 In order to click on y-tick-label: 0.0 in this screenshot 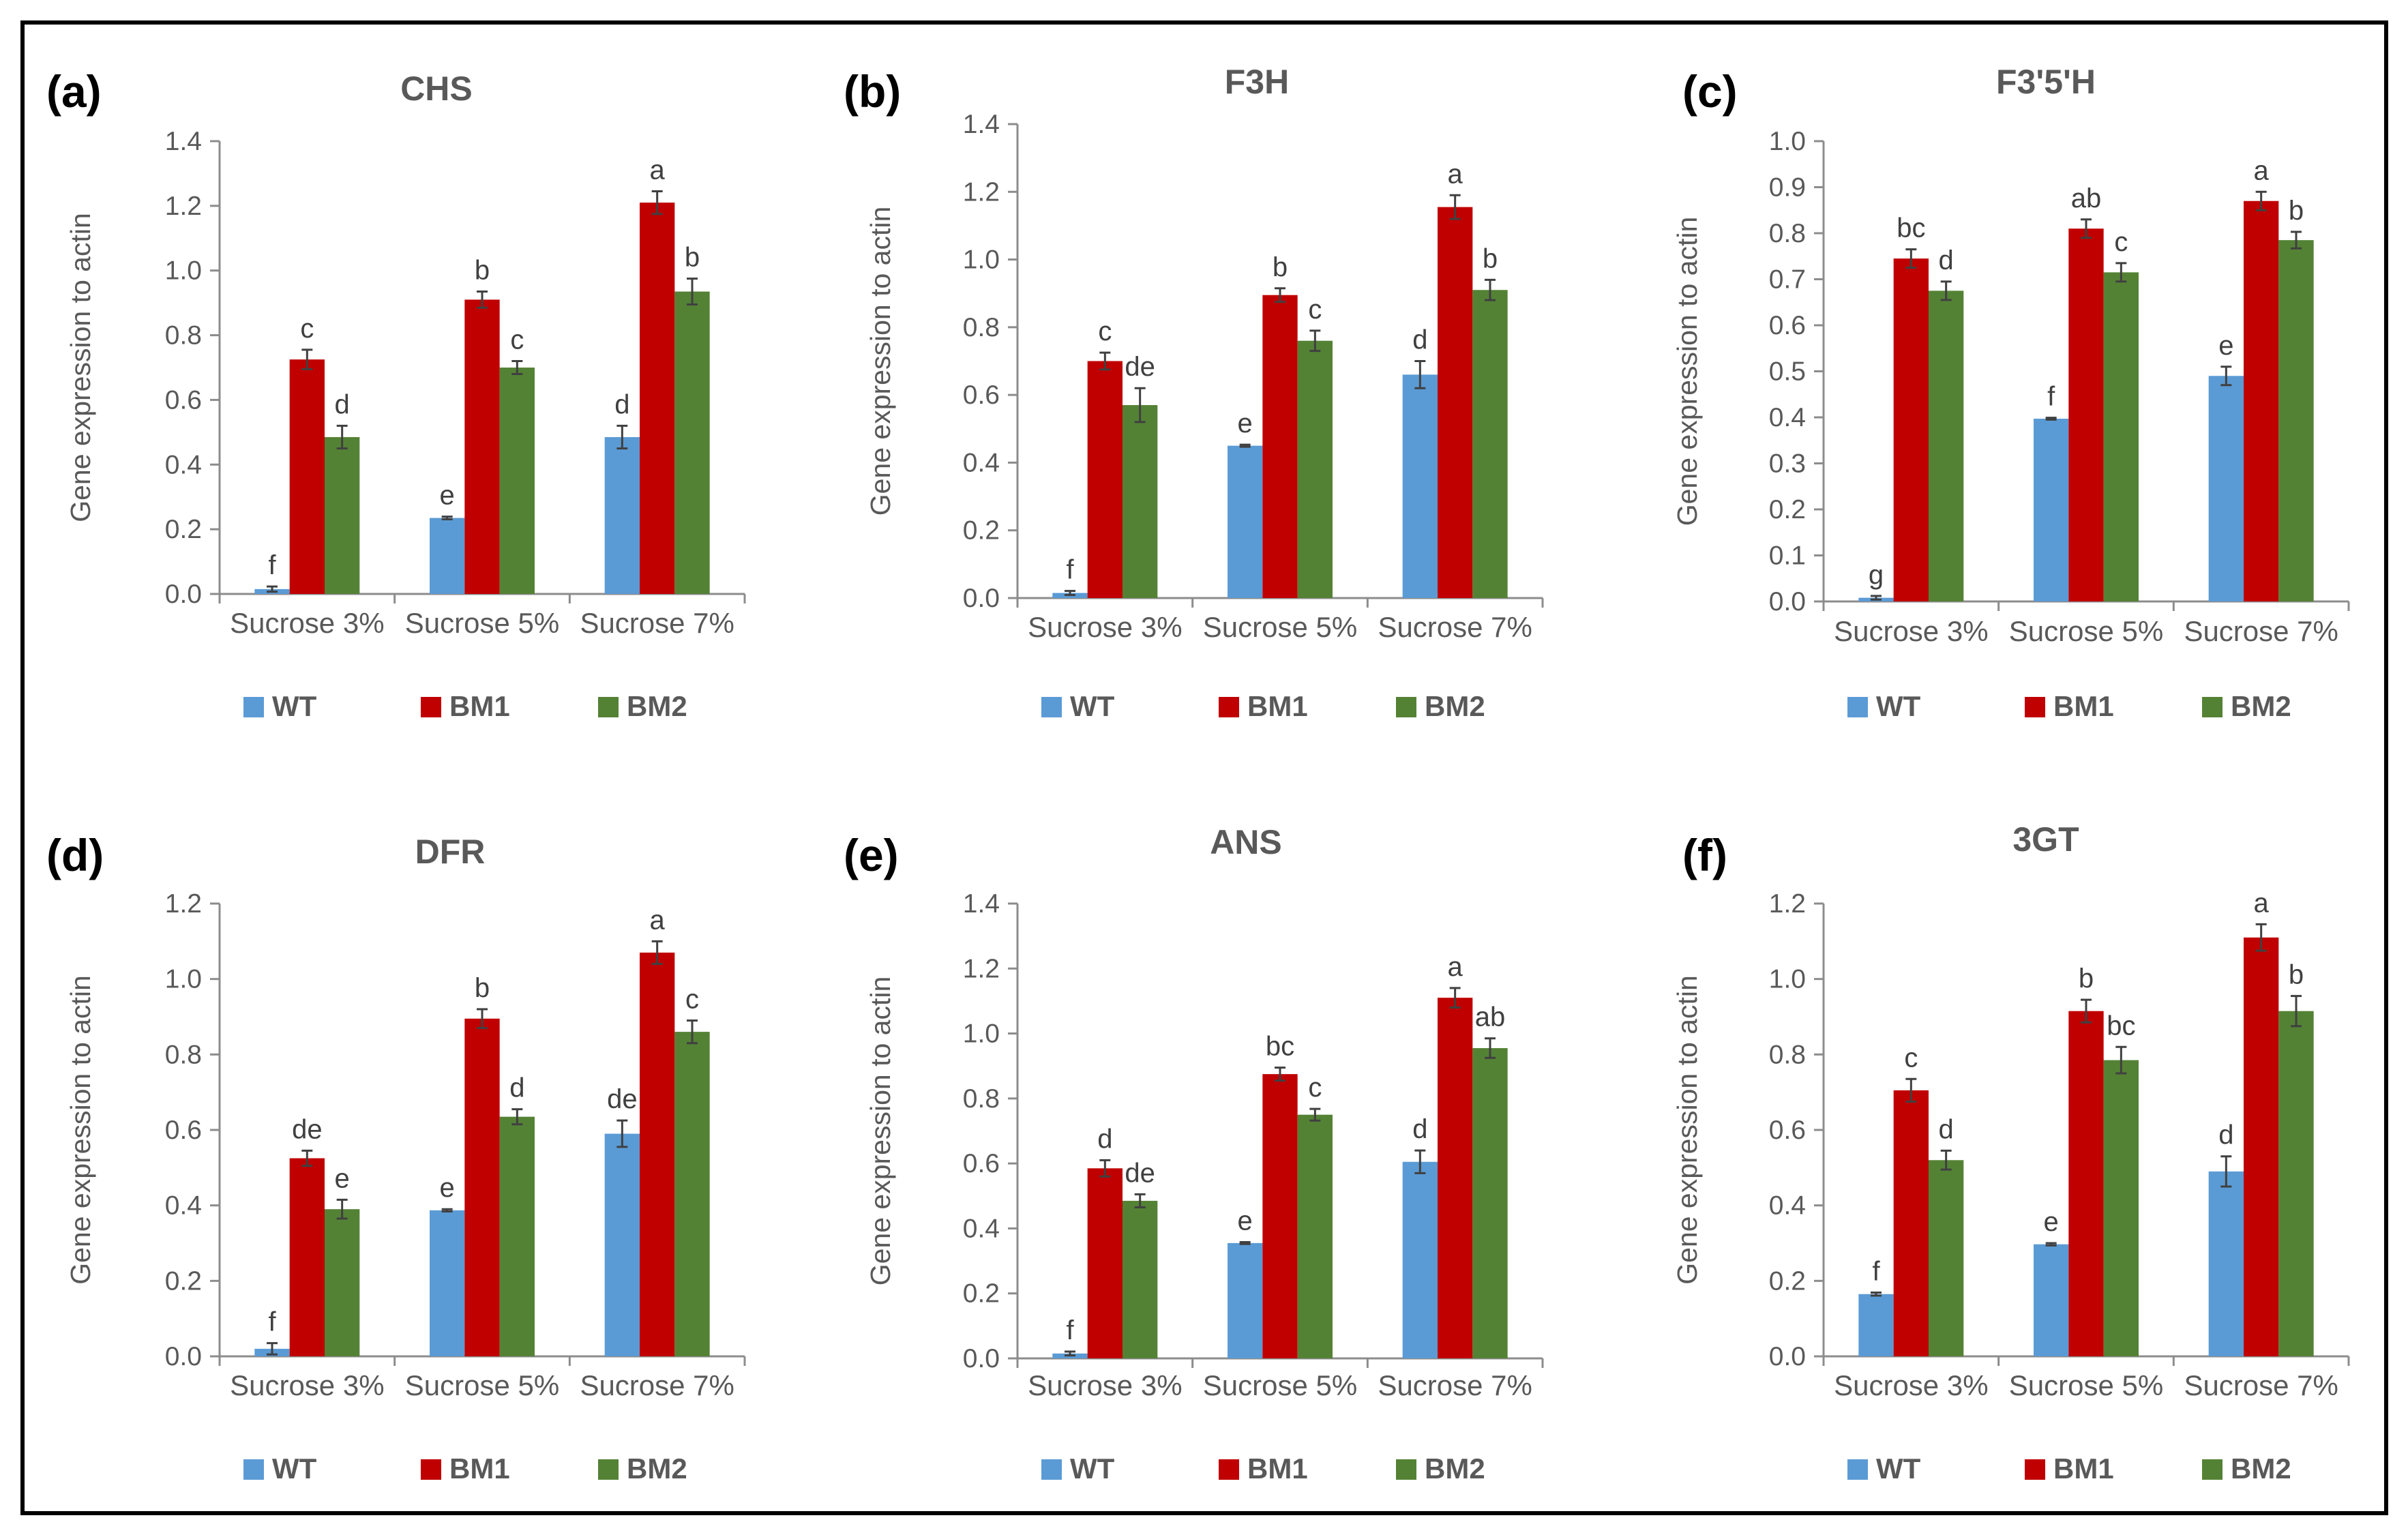, I will do `click(981, 598)`.